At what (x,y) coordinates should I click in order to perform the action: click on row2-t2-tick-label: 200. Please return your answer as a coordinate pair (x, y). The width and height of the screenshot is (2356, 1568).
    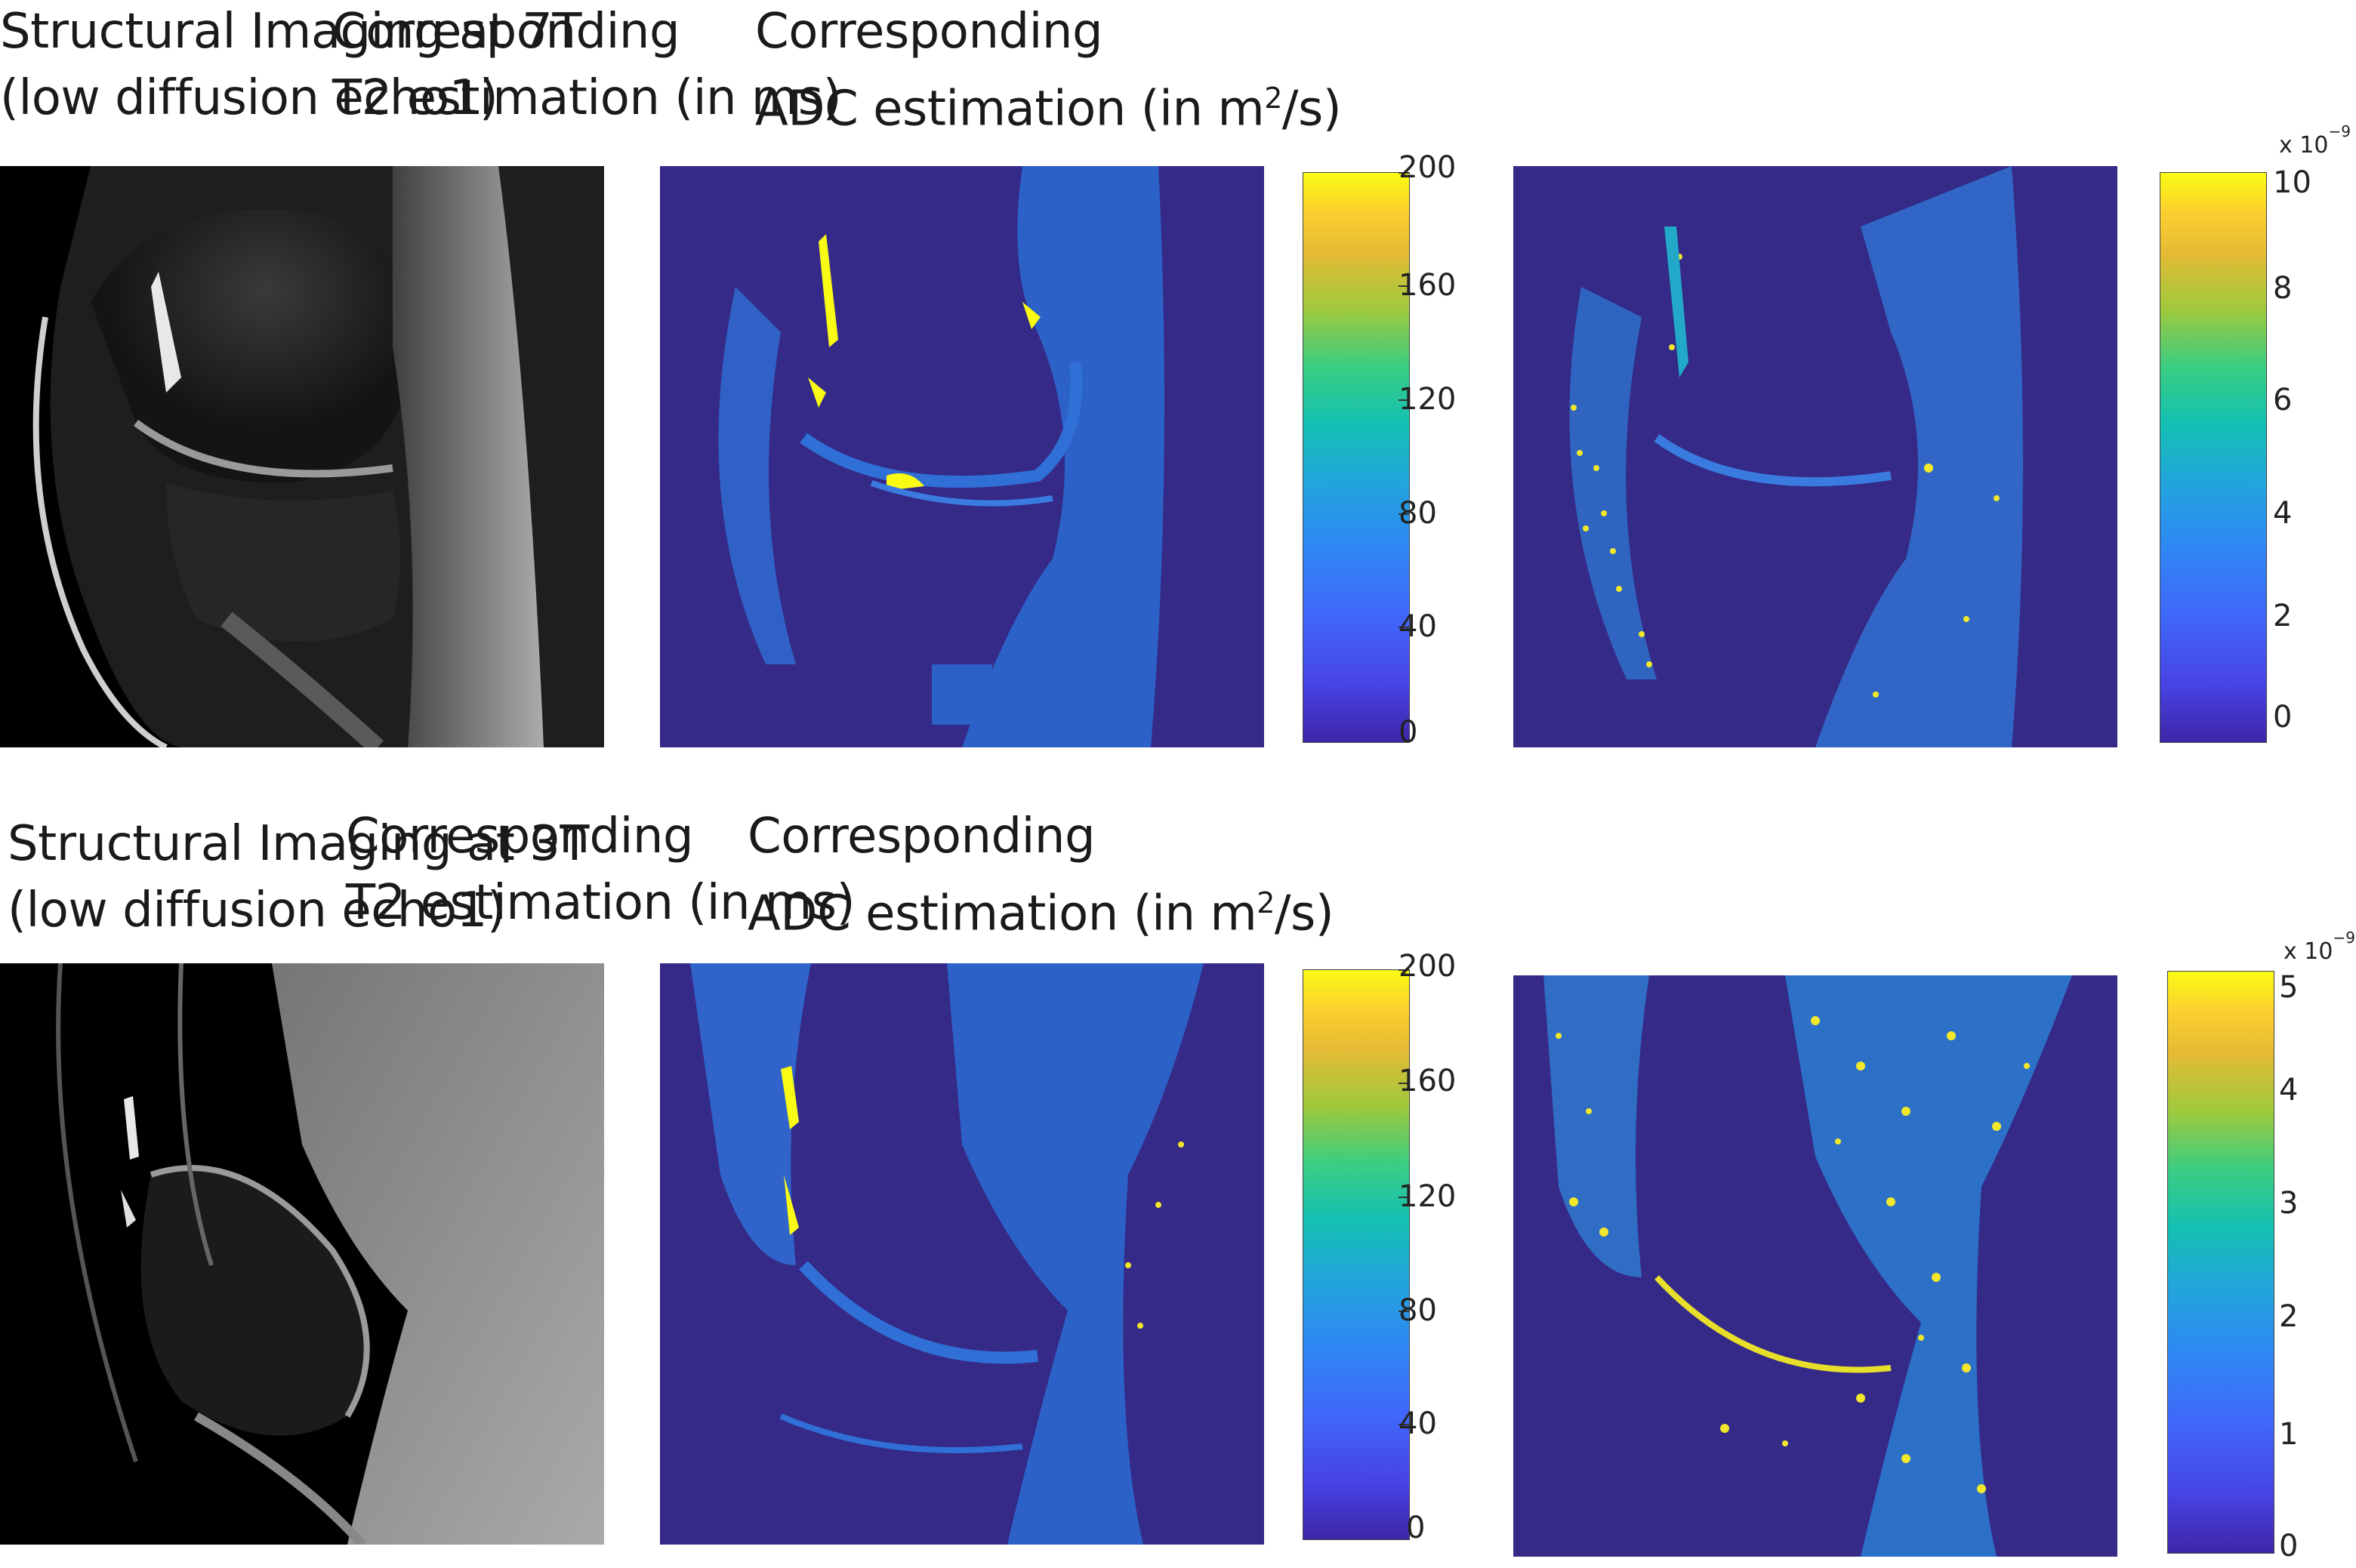
    Looking at the image, I should click on (1427, 966).